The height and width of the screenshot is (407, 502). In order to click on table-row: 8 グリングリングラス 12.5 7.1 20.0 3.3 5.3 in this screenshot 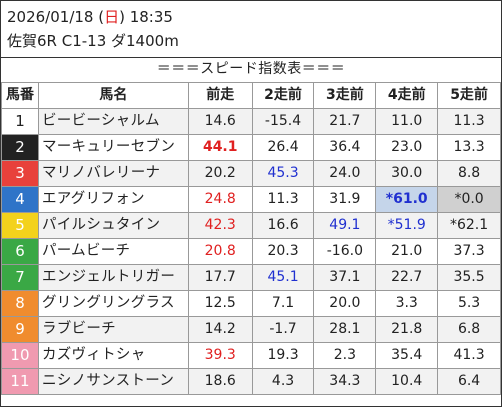, I will do `click(251, 303)`.